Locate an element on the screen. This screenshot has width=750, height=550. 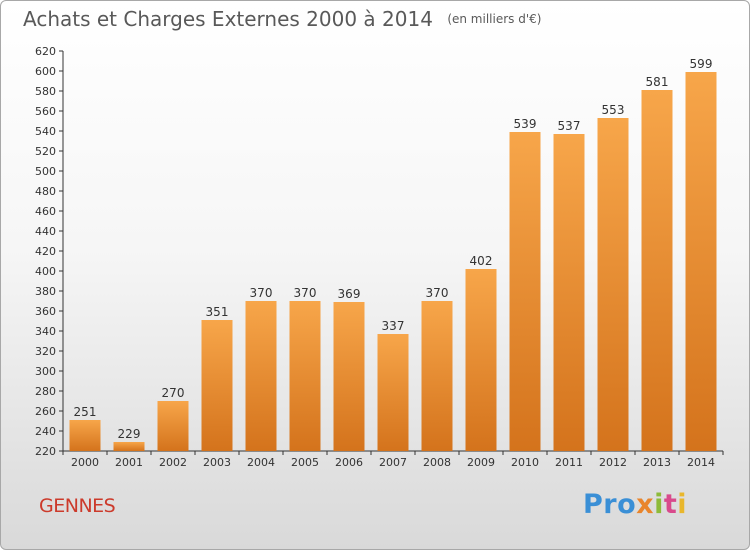
y-tick-label: 280 is located at coordinates (45, 391).